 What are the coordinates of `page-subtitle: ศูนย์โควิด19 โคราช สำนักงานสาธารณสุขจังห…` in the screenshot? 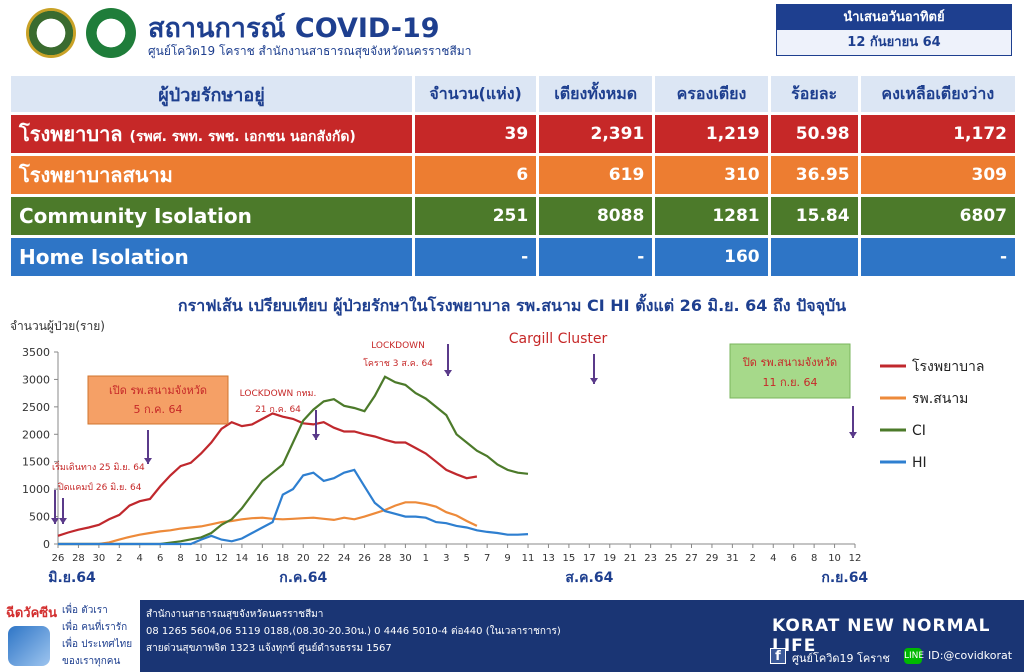 It's located at (310, 51).